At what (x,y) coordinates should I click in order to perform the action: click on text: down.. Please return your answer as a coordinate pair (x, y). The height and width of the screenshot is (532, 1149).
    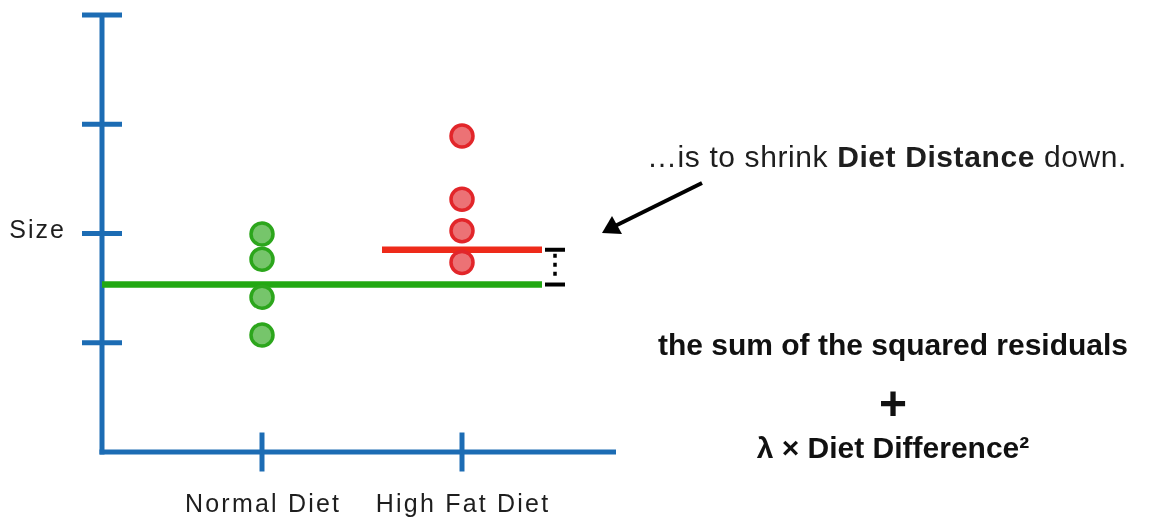
    Looking at the image, I should click on (1085, 156).